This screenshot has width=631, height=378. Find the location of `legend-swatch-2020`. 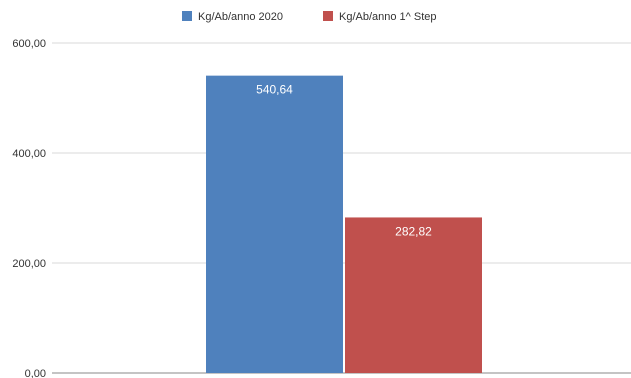

legend-swatch-2020 is located at coordinates (187, 16).